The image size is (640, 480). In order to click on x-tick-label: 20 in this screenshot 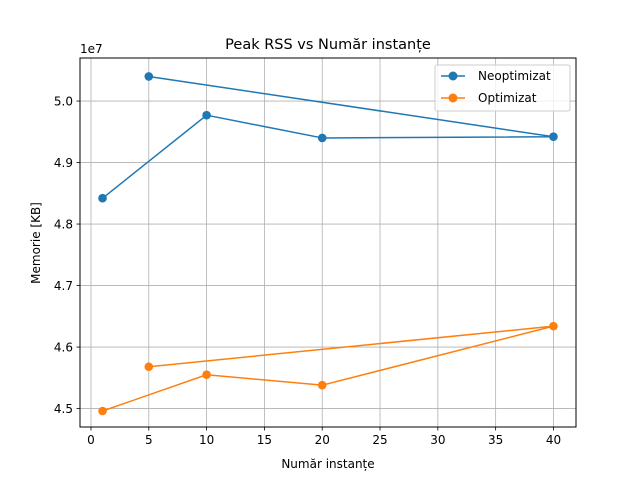, I will do `click(322, 440)`.